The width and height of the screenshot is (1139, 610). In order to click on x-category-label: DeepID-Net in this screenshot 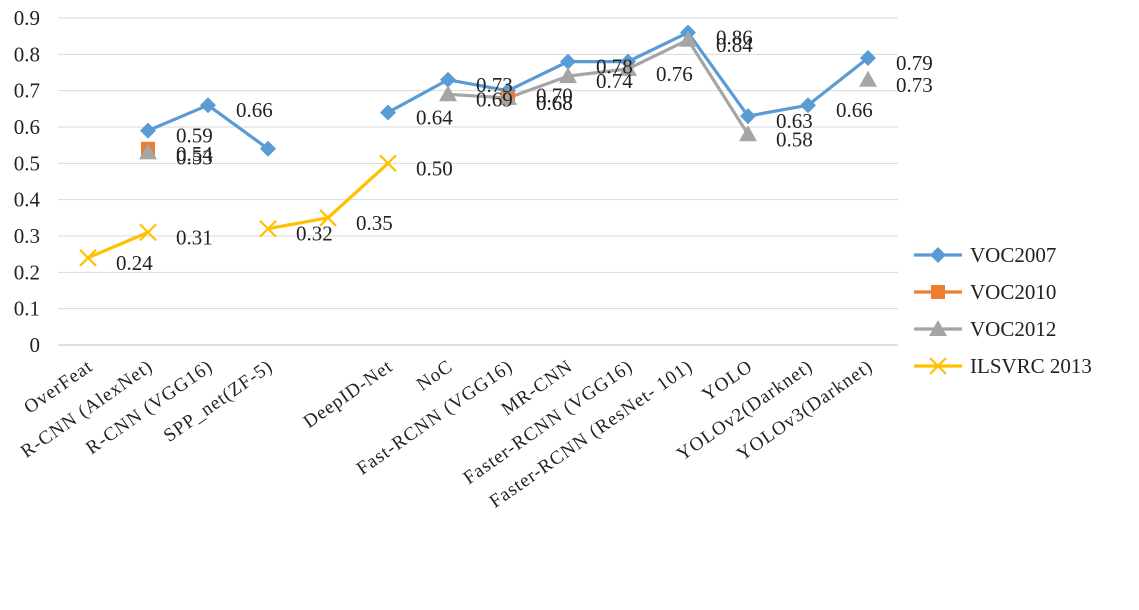, I will do `click(348, 394)`.